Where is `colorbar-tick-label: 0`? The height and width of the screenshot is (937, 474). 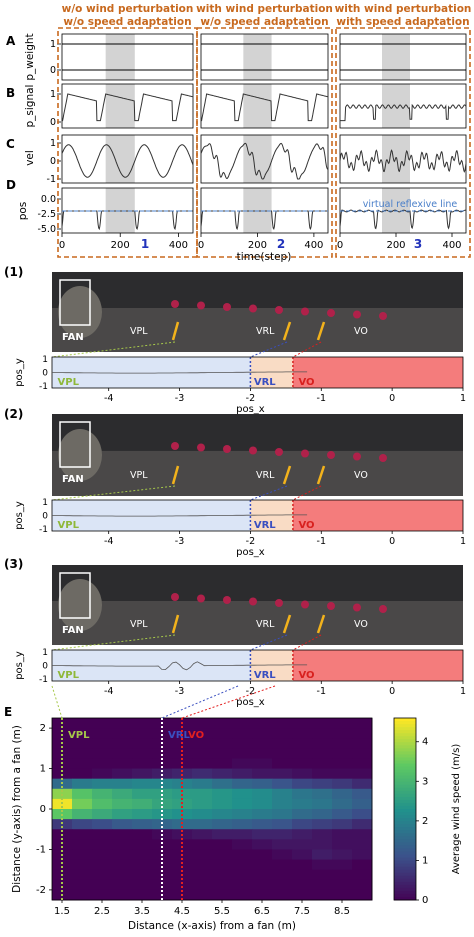 colorbar-tick-label: 0 is located at coordinates (425, 900).